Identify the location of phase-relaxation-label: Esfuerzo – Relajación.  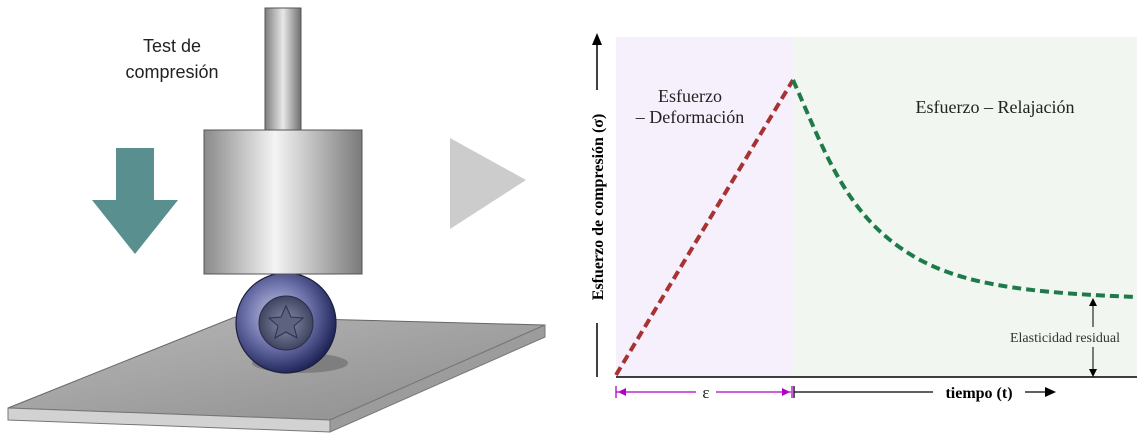
(995, 107).